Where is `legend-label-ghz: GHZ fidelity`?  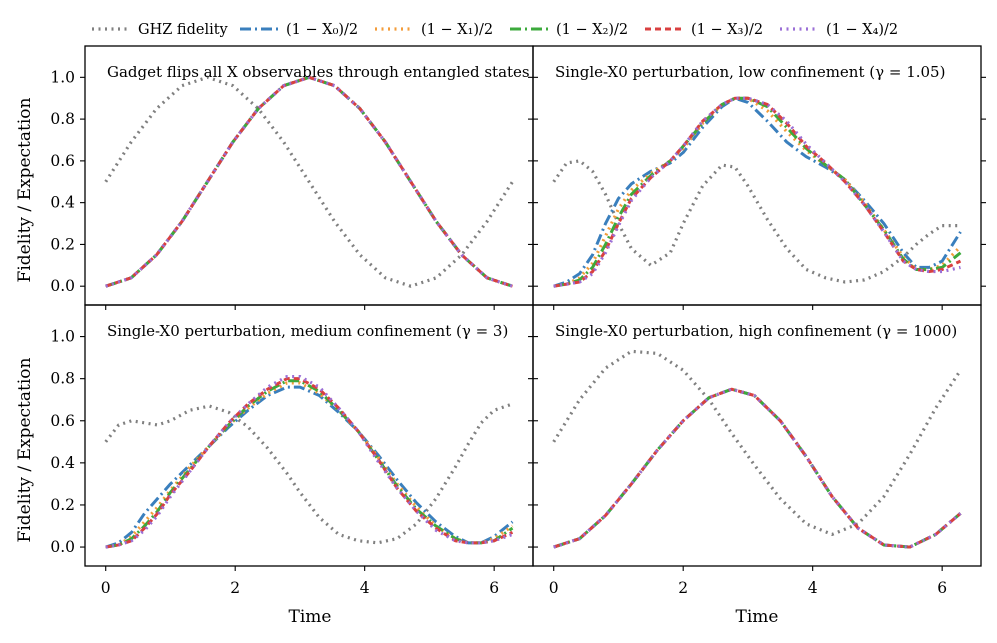
legend-label-ghz: GHZ fidelity is located at coordinates (183, 30).